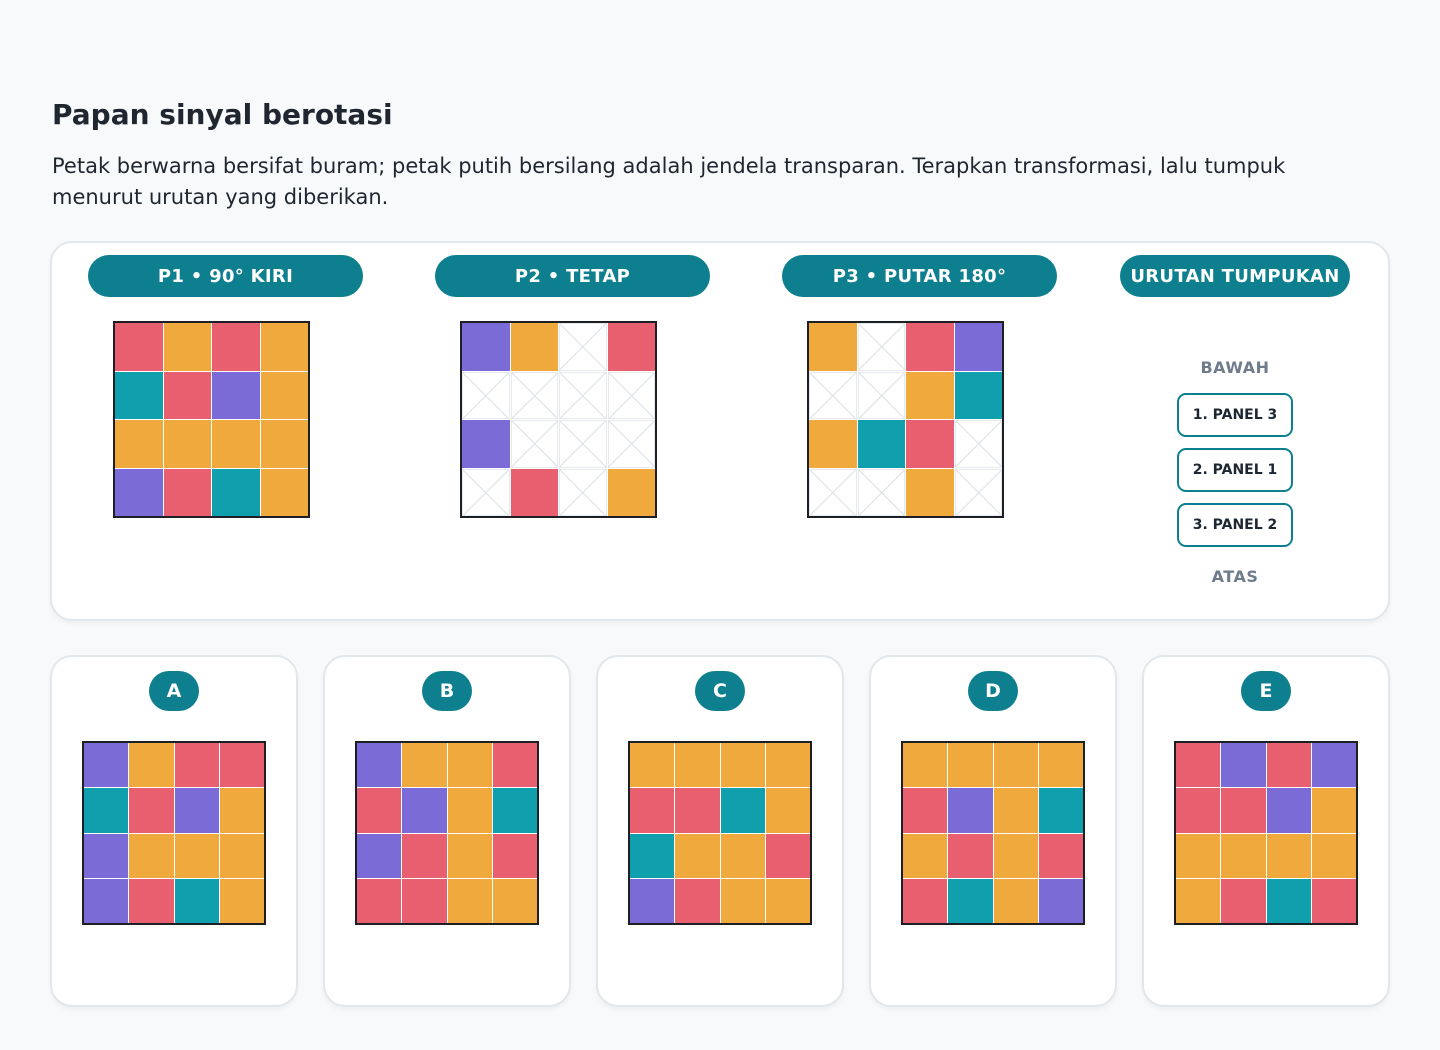 This screenshot has width=1440, height=1050. What do you see at coordinates (1266, 691) in the screenshot?
I see `option-e-badge: E` at bounding box center [1266, 691].